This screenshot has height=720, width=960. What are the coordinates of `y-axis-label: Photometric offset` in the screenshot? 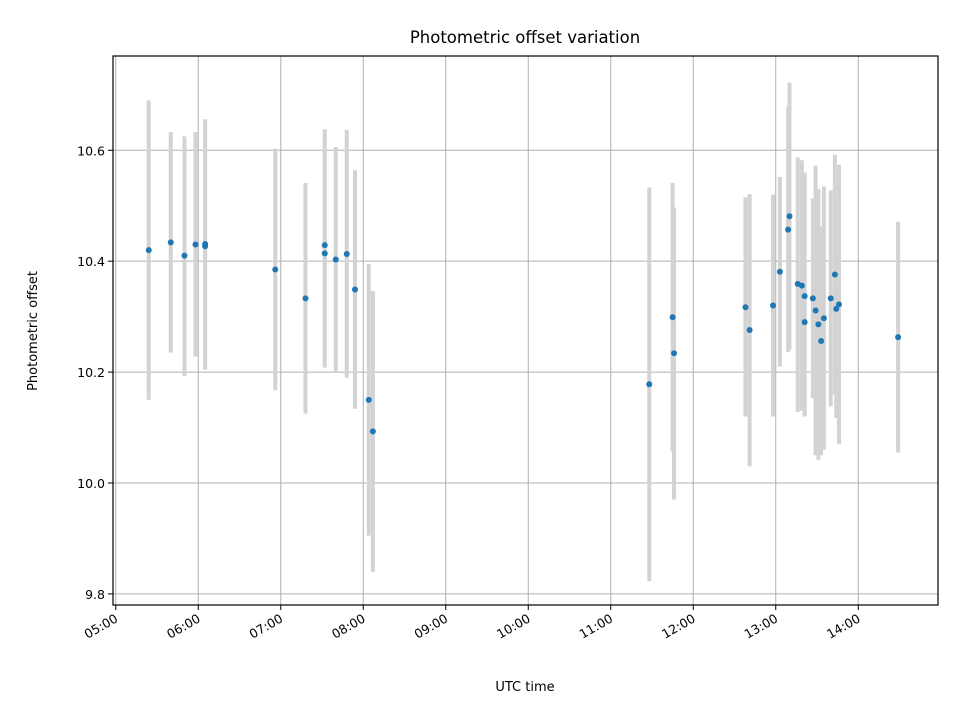 It's located at (33, 331).